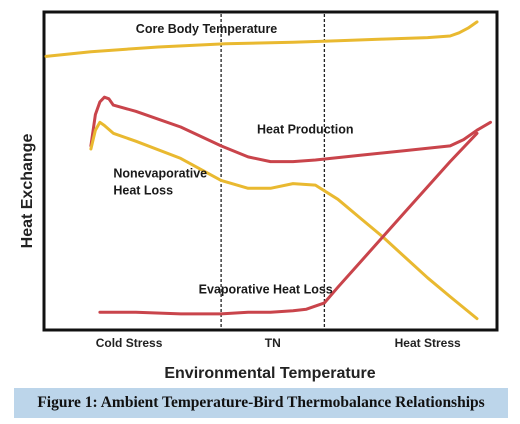 The height and width of the screenshot is (424, 520). What do you see at coordinates (261, 39) in the screenshot?
I see `series-line-core-body-temperature` at bounding box center [261, 39].